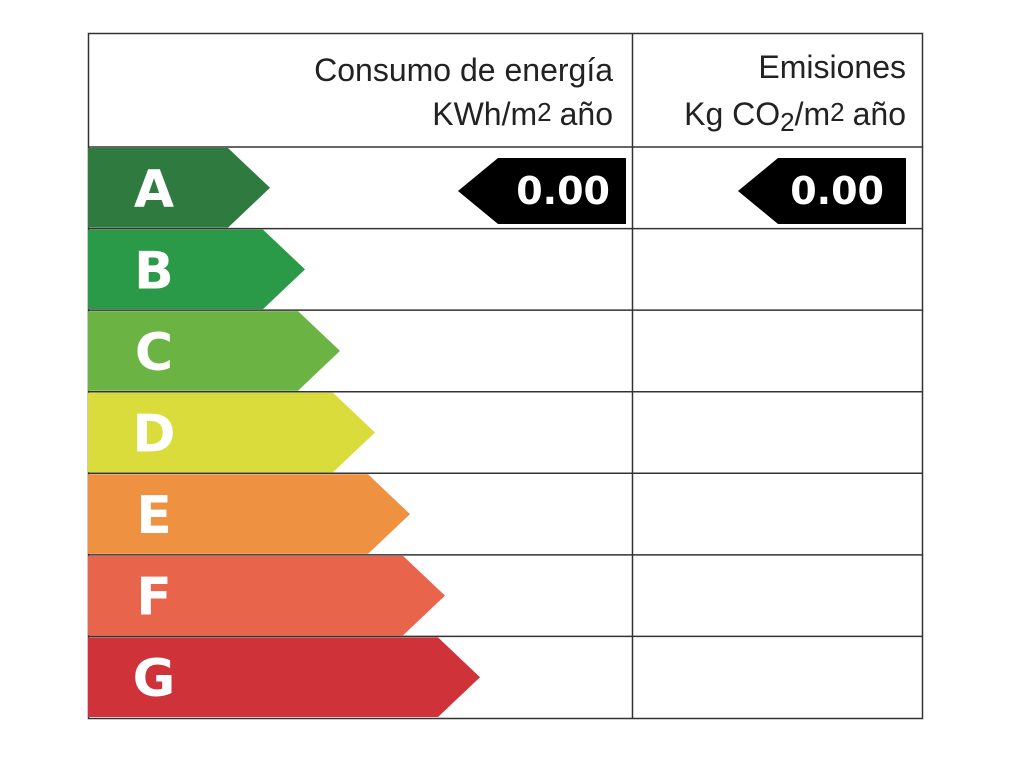  What do you see at coordinates (463, 70) in the screenshot?
I see `energy-title: Consumo de energía` at bounding box center [463, 70].